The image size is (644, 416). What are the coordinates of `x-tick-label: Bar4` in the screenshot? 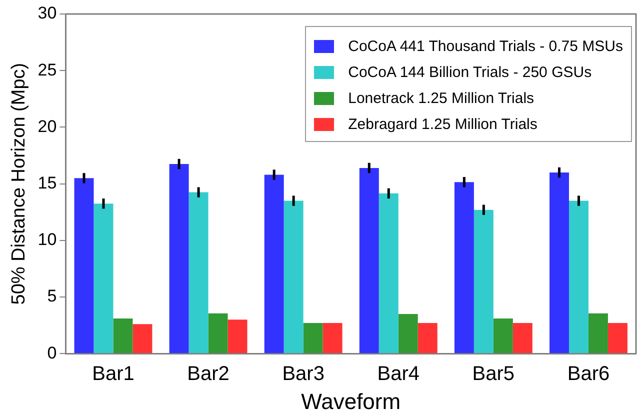 It's located at (398, 374).